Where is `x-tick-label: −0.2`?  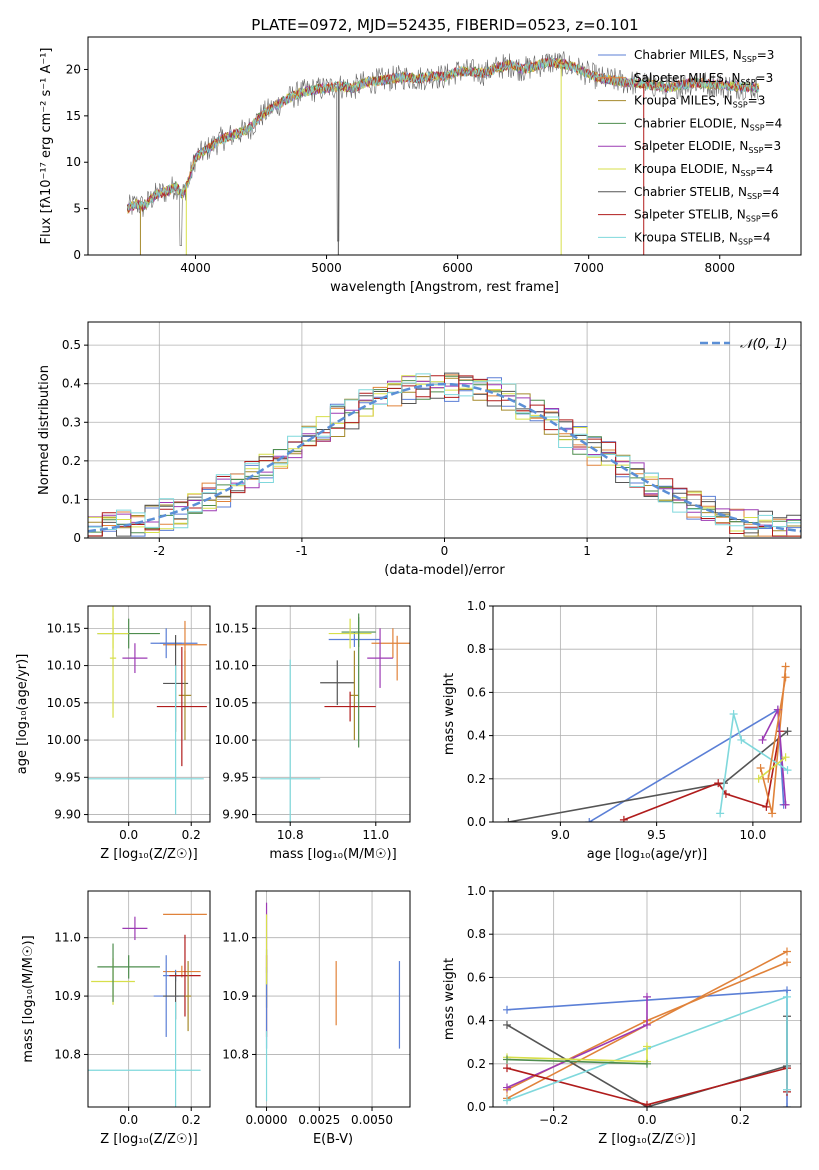
x-tick-label: −0.2 is located at coordinates (553, 1120).